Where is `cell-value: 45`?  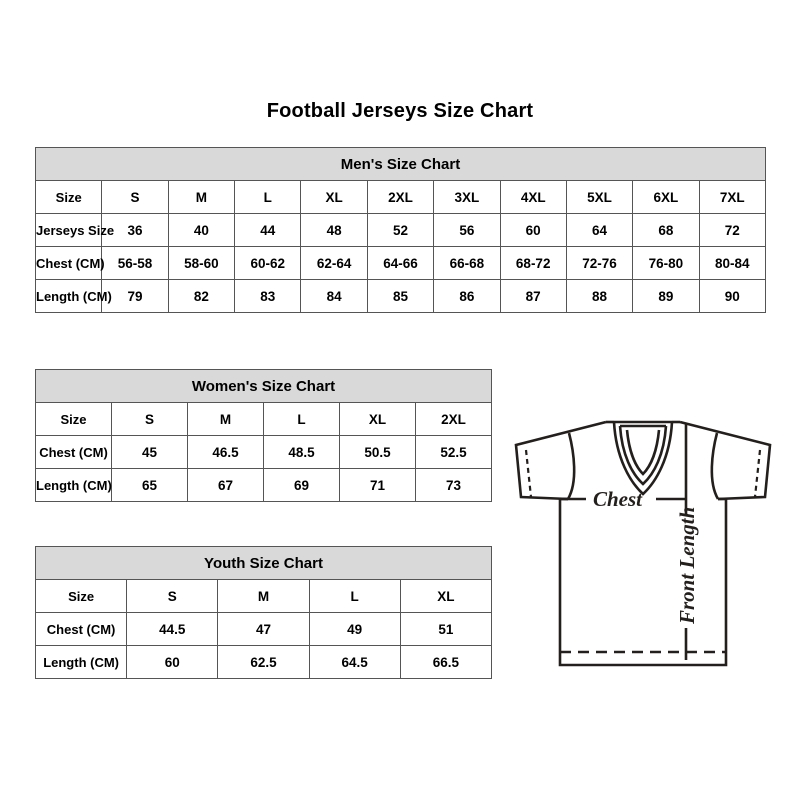 cell-value: 45 is located at coordinates (149, 452).